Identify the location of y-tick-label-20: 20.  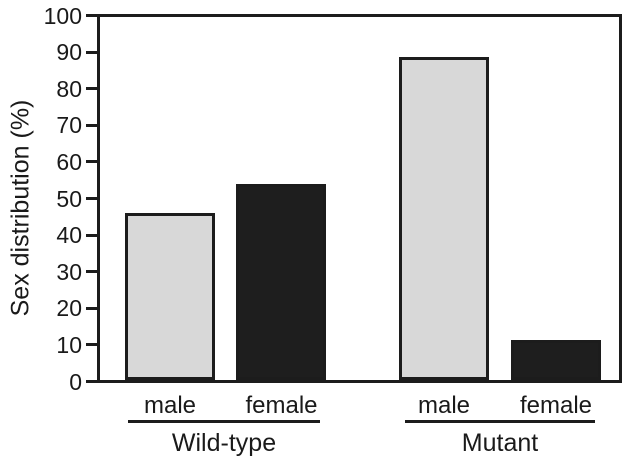
(69, 308).